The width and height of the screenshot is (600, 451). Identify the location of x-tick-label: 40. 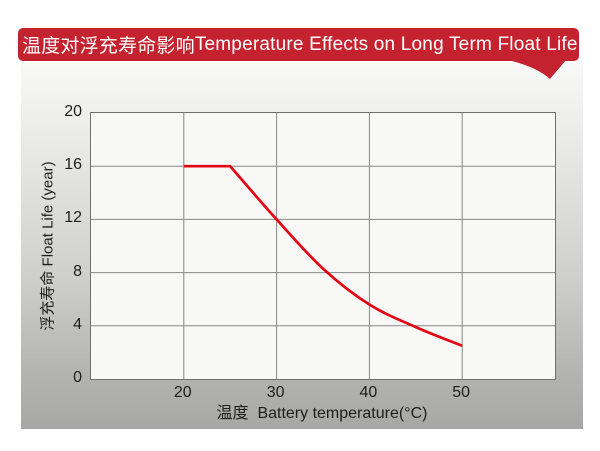
(368, 392).